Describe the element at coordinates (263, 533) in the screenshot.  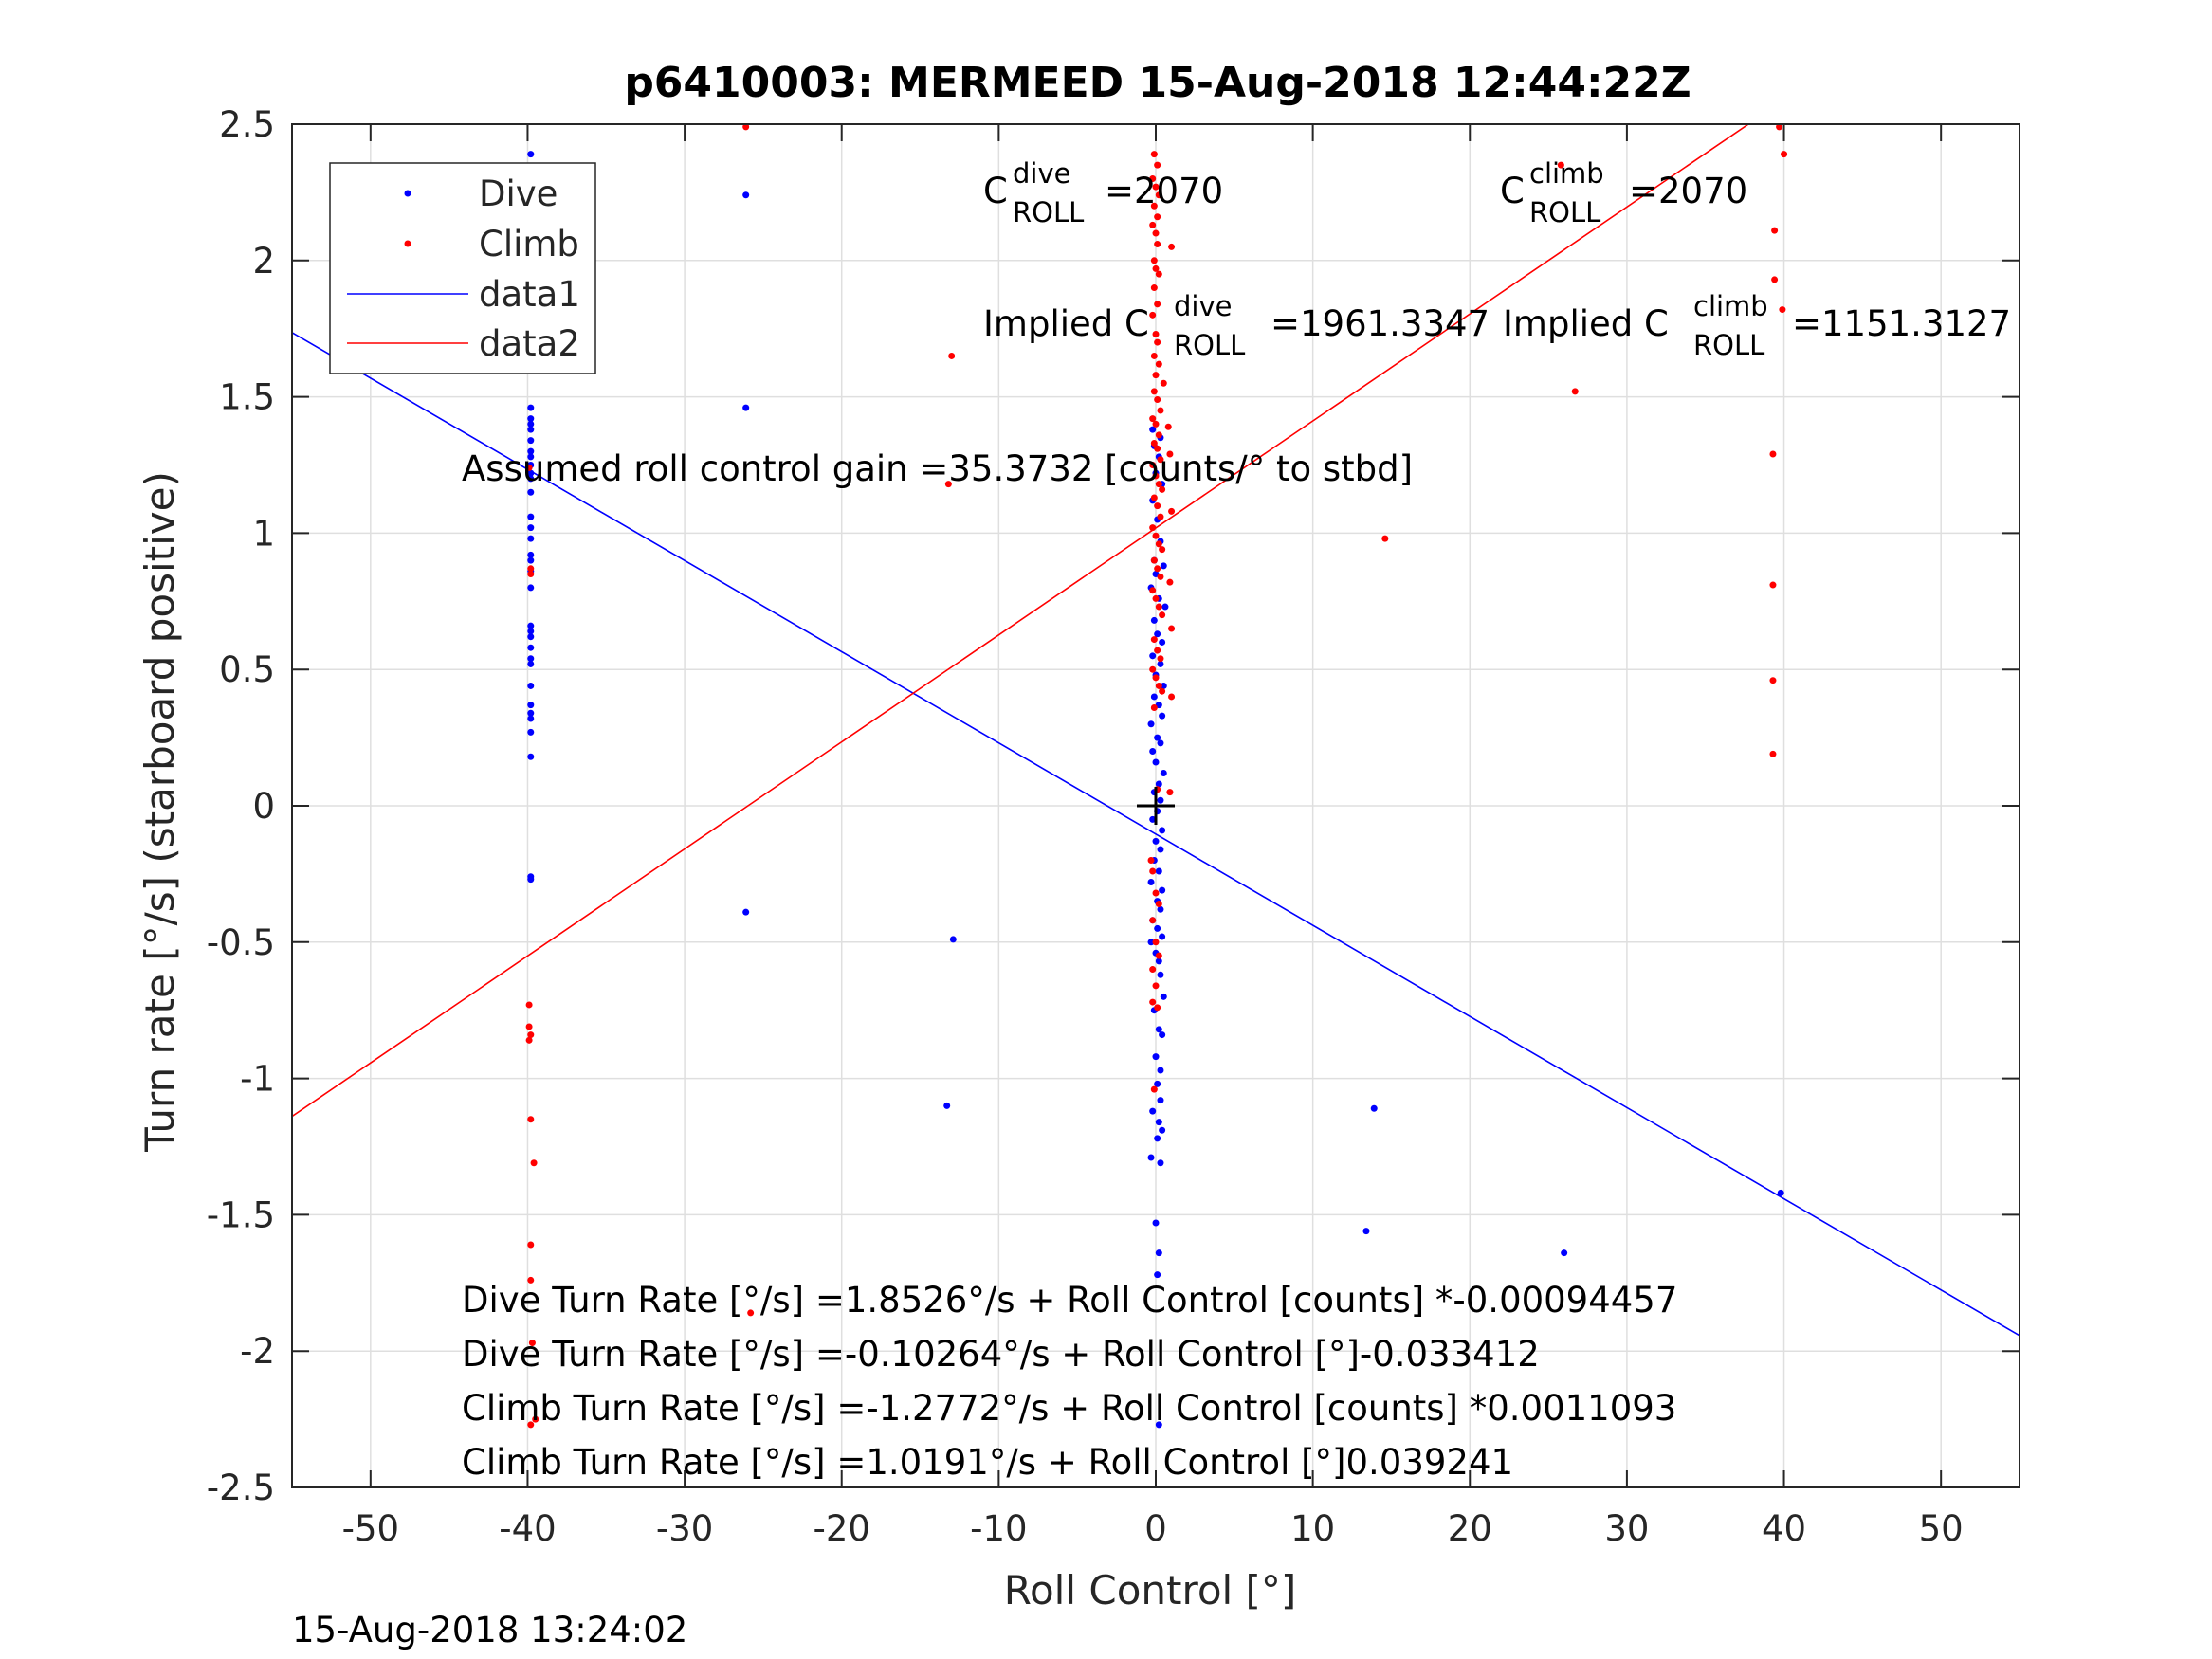
I see `y-tick-label: 1` at that location.